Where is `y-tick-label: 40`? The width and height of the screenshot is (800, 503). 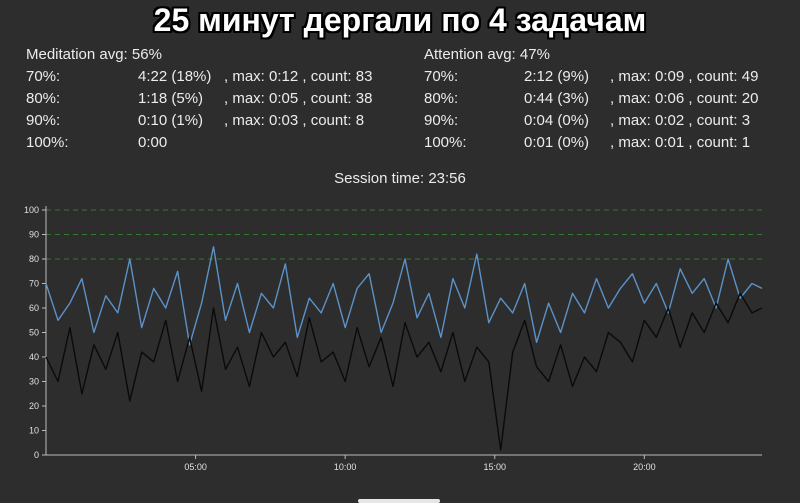 y-tick-label: 40 is located at coordinates (34, 357).